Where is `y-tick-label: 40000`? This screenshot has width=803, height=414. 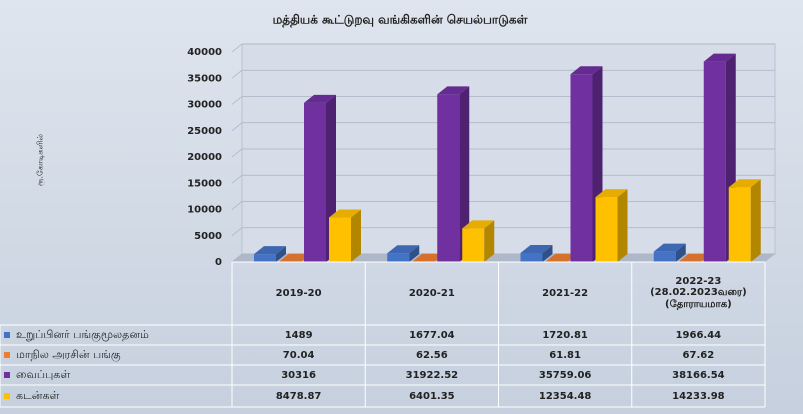 y-tick-label: 40000 is located at coordinates (204, 52).